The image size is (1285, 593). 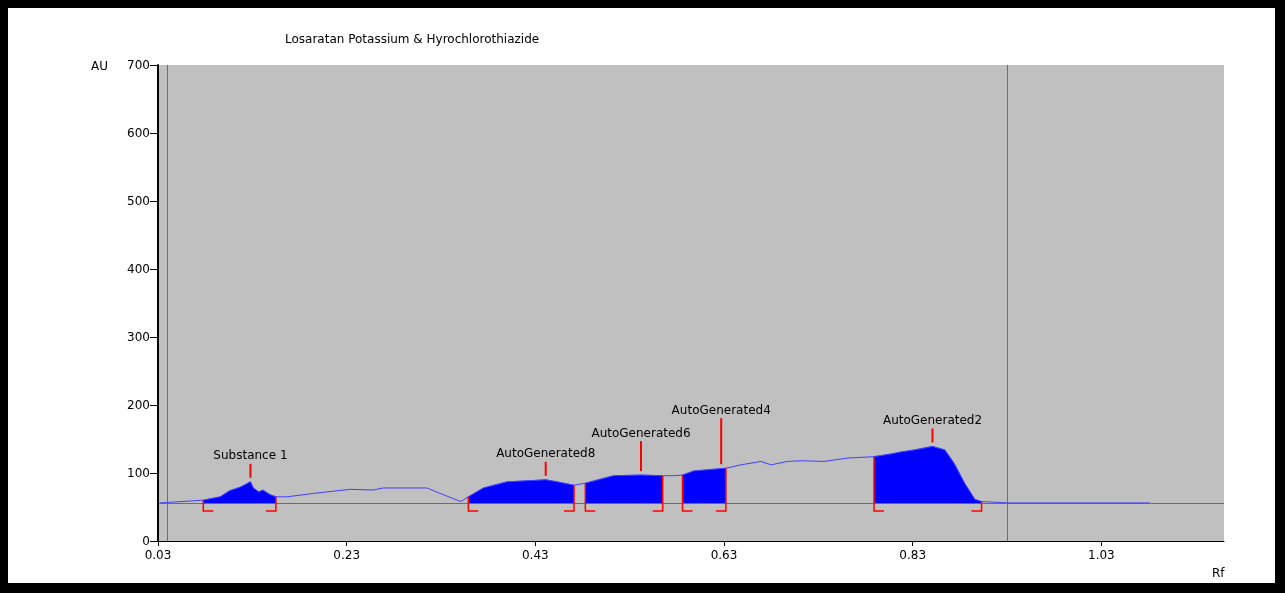 What do you see at coordinates (641, 432) in the screenshot?
I see `annotation: AutoGenerated6` at bounding box center [641, 432].